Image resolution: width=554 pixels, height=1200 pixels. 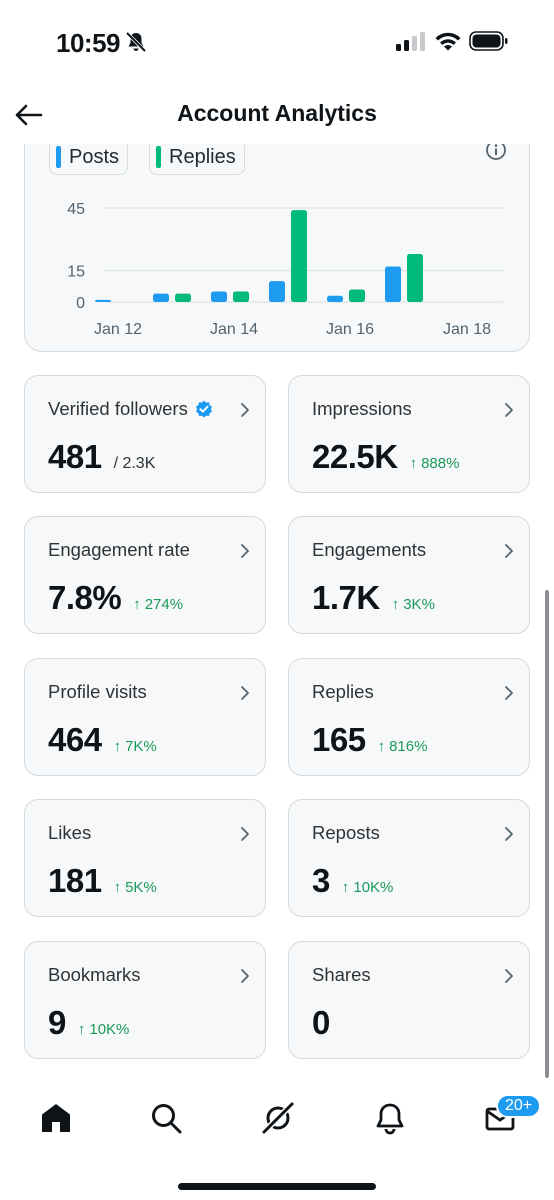 What do you see at coordinates (75, 456) in the screenshot?
I see `stat-value: 481` at bounding box center [75, 456].